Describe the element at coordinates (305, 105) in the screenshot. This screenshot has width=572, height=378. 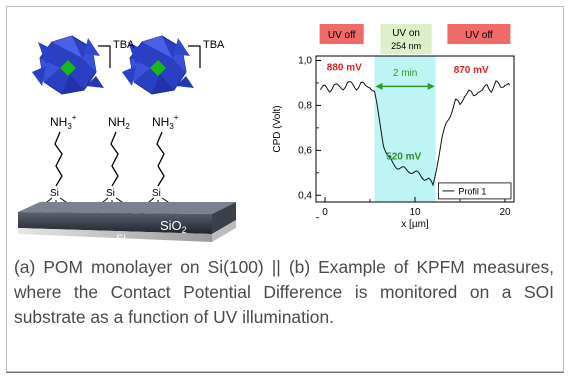
I see `y-tick-label-2: 0,8` at that location.